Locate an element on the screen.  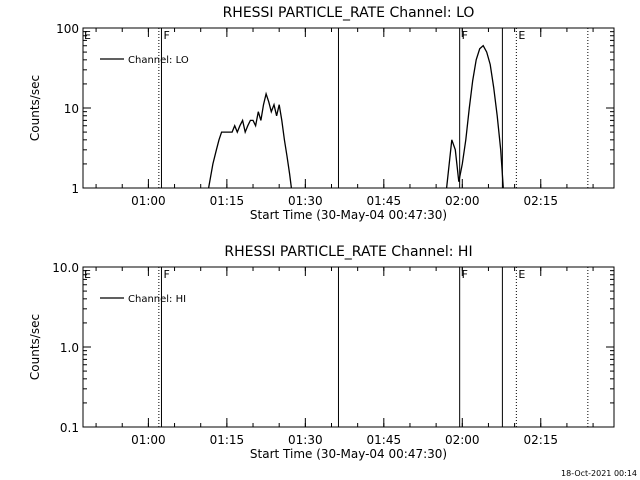
legend-label: Channel: LO is located at coordinates (158, 60).